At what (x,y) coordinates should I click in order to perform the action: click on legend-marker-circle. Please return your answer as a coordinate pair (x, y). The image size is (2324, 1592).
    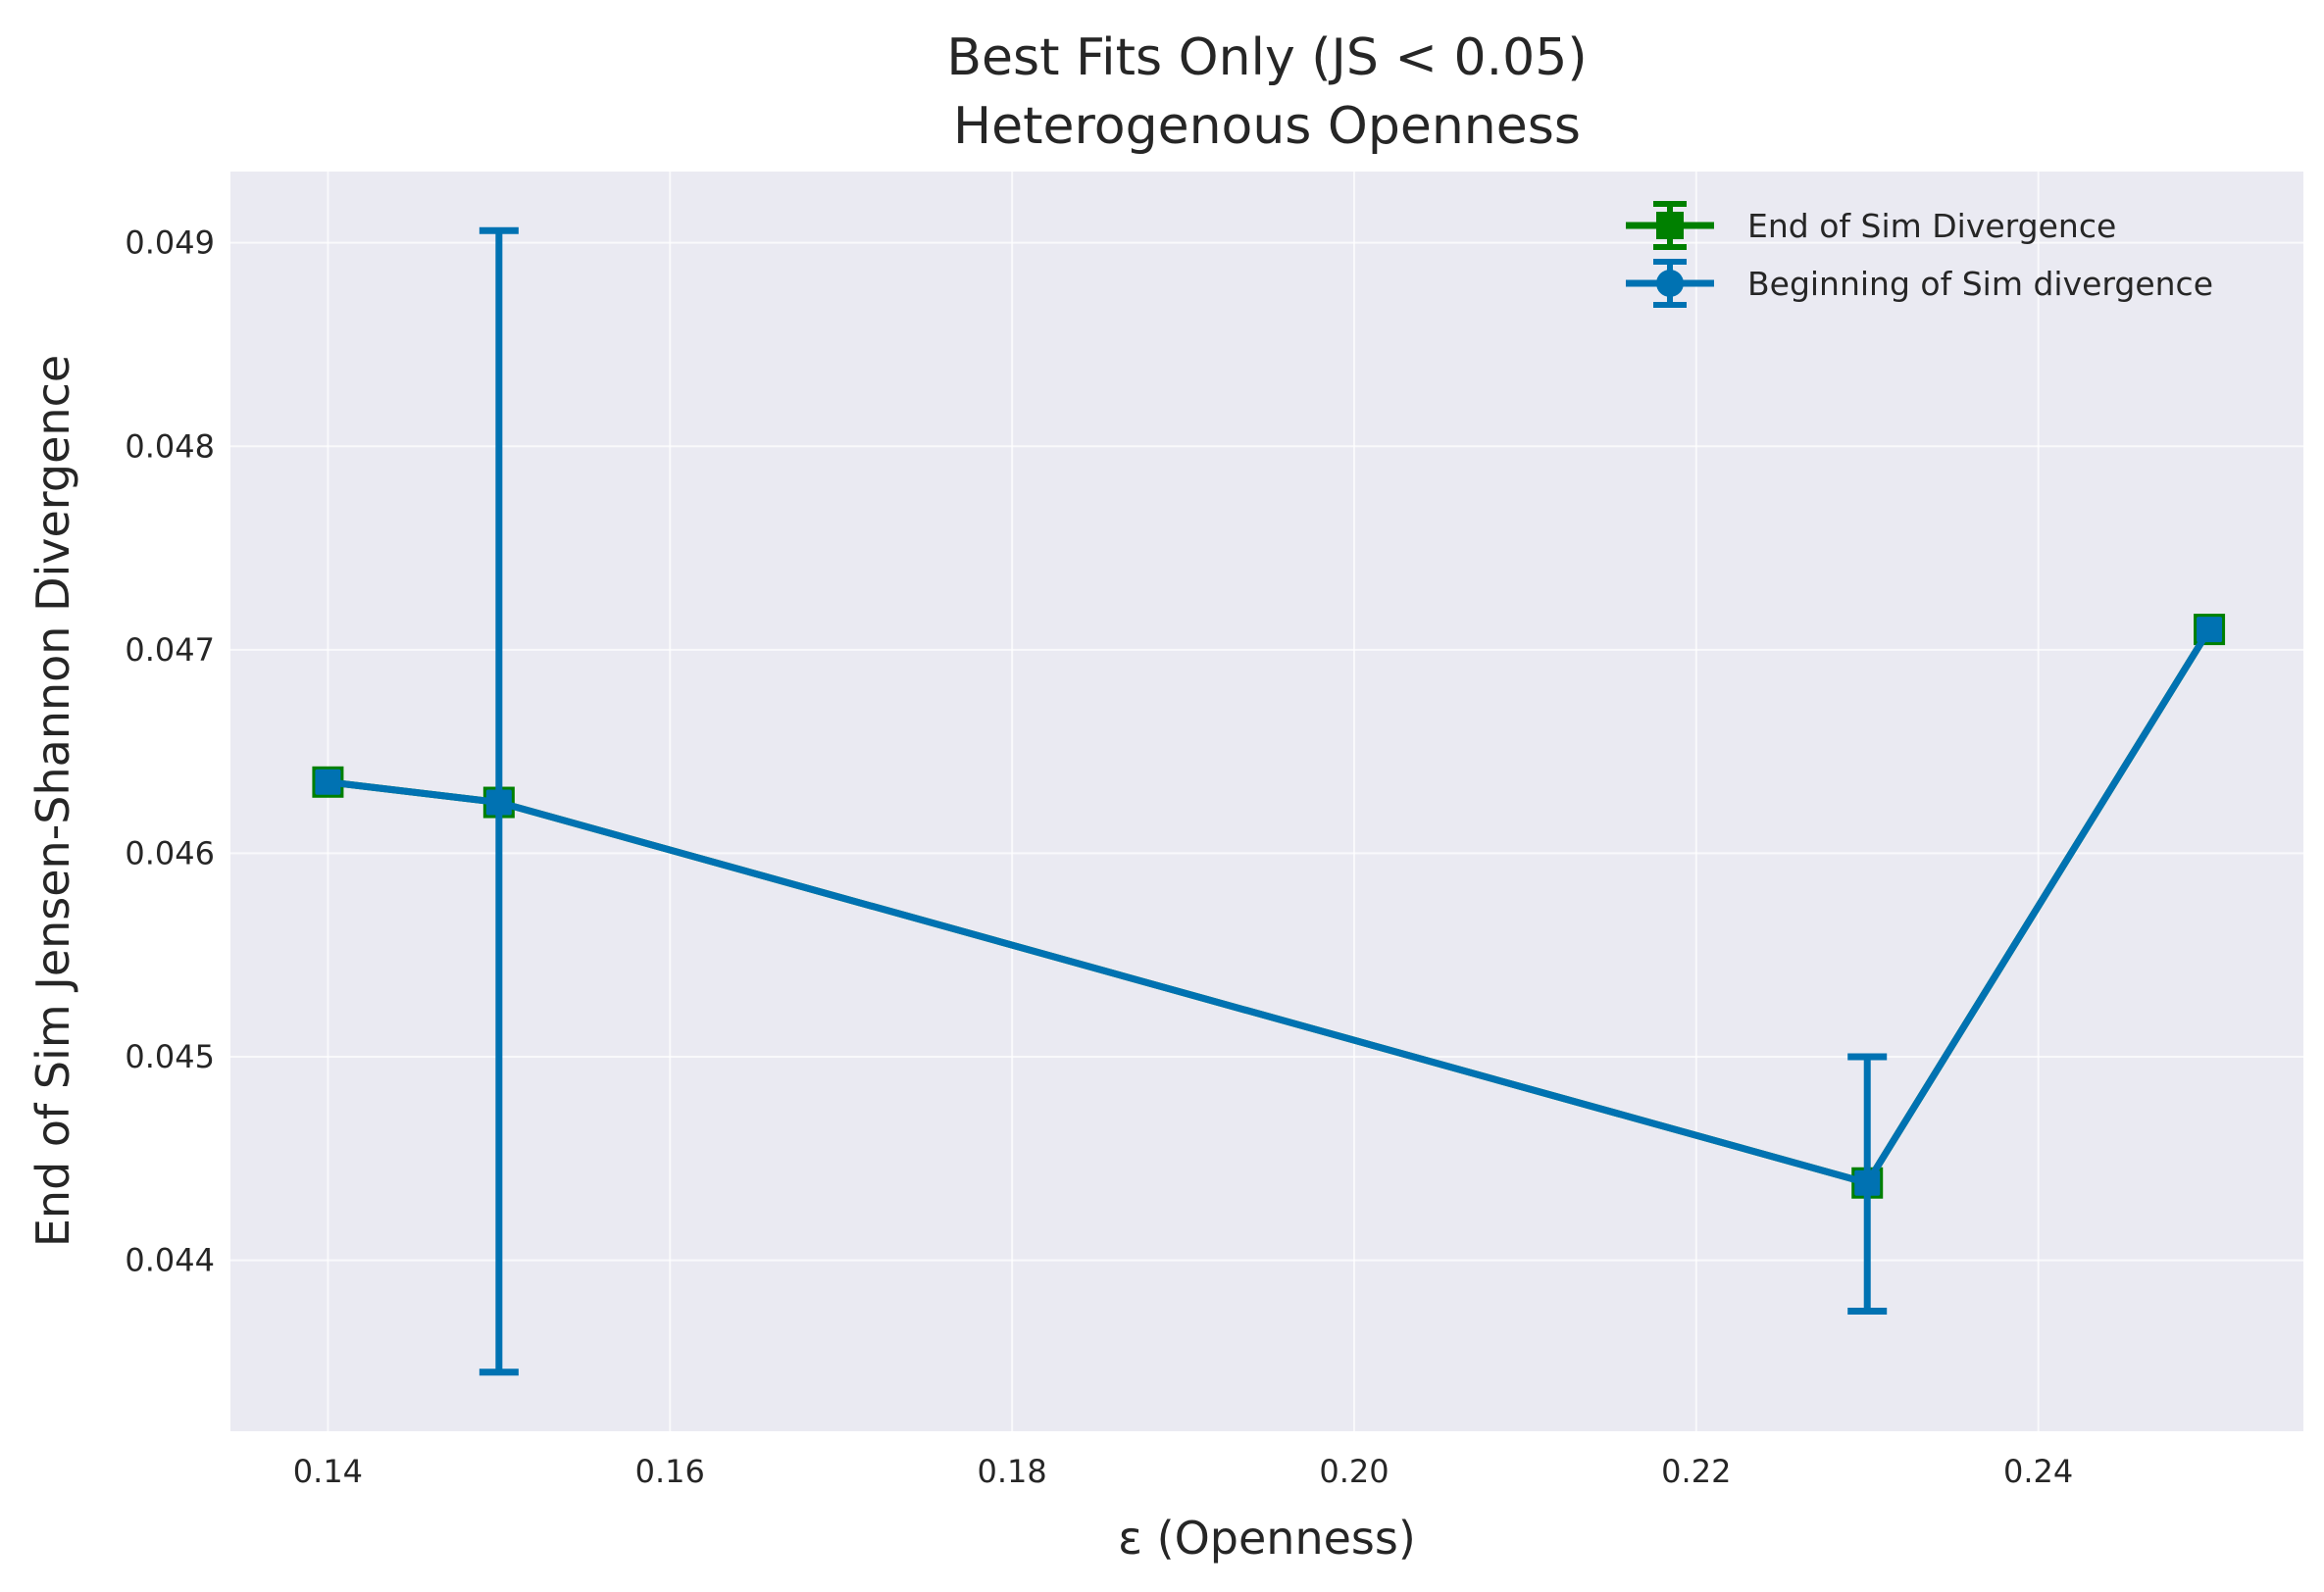
    Looking at the image, I should click on (1670, 284).